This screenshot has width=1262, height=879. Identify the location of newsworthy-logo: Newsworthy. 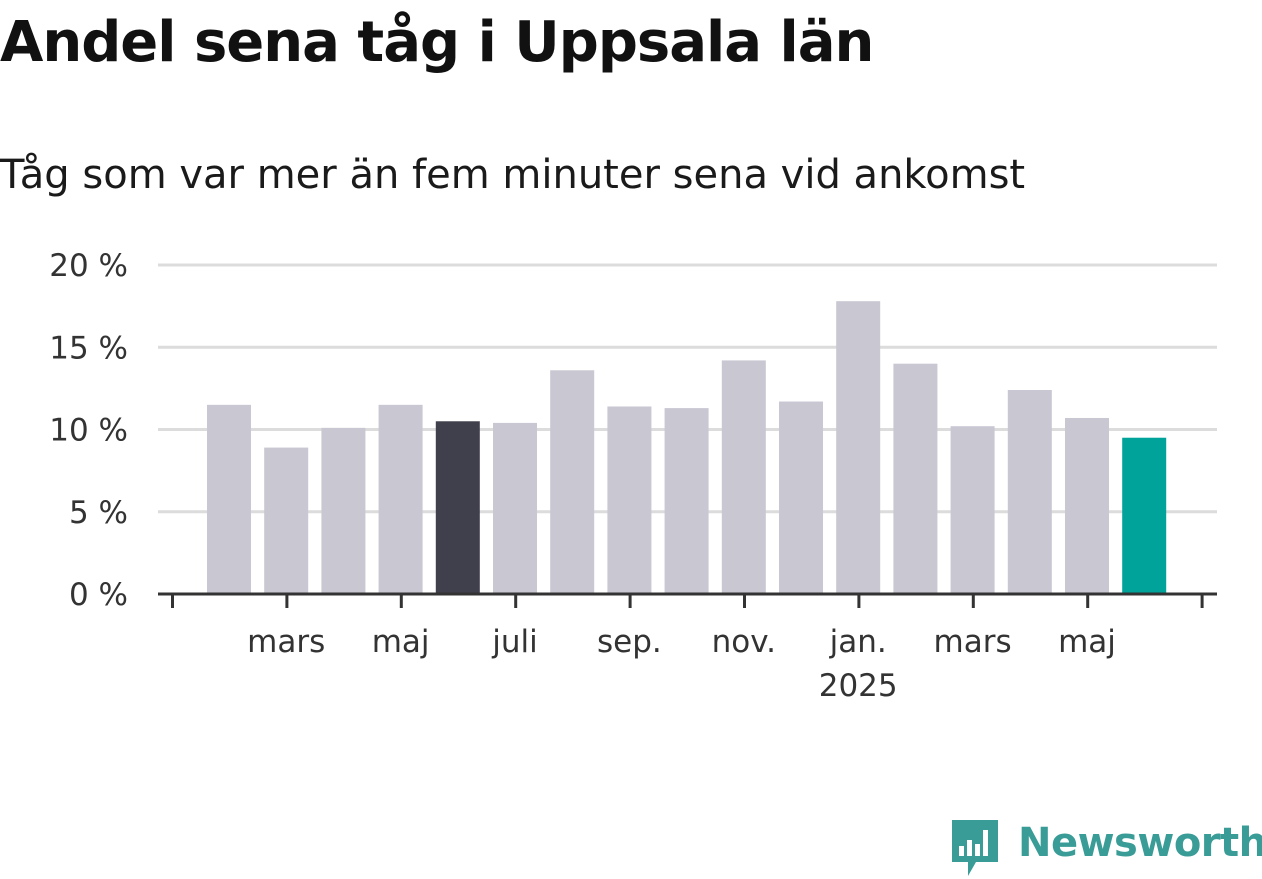
(1106, 848).